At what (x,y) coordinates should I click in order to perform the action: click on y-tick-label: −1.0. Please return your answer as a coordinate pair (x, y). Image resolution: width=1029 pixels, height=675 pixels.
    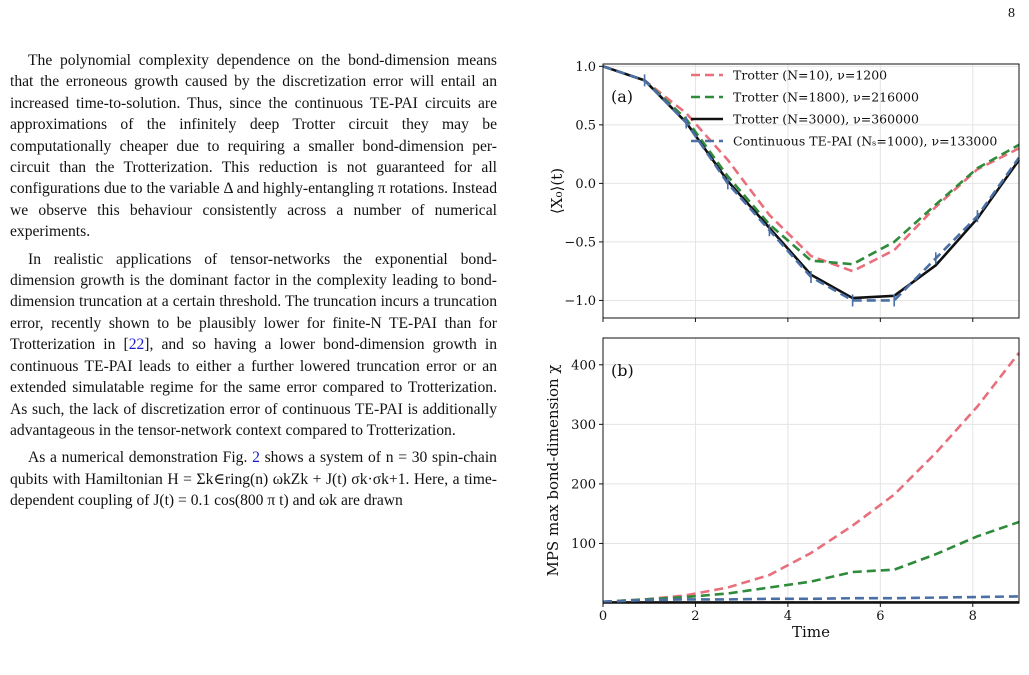
    Looking at the image, I should click on (580, 301).